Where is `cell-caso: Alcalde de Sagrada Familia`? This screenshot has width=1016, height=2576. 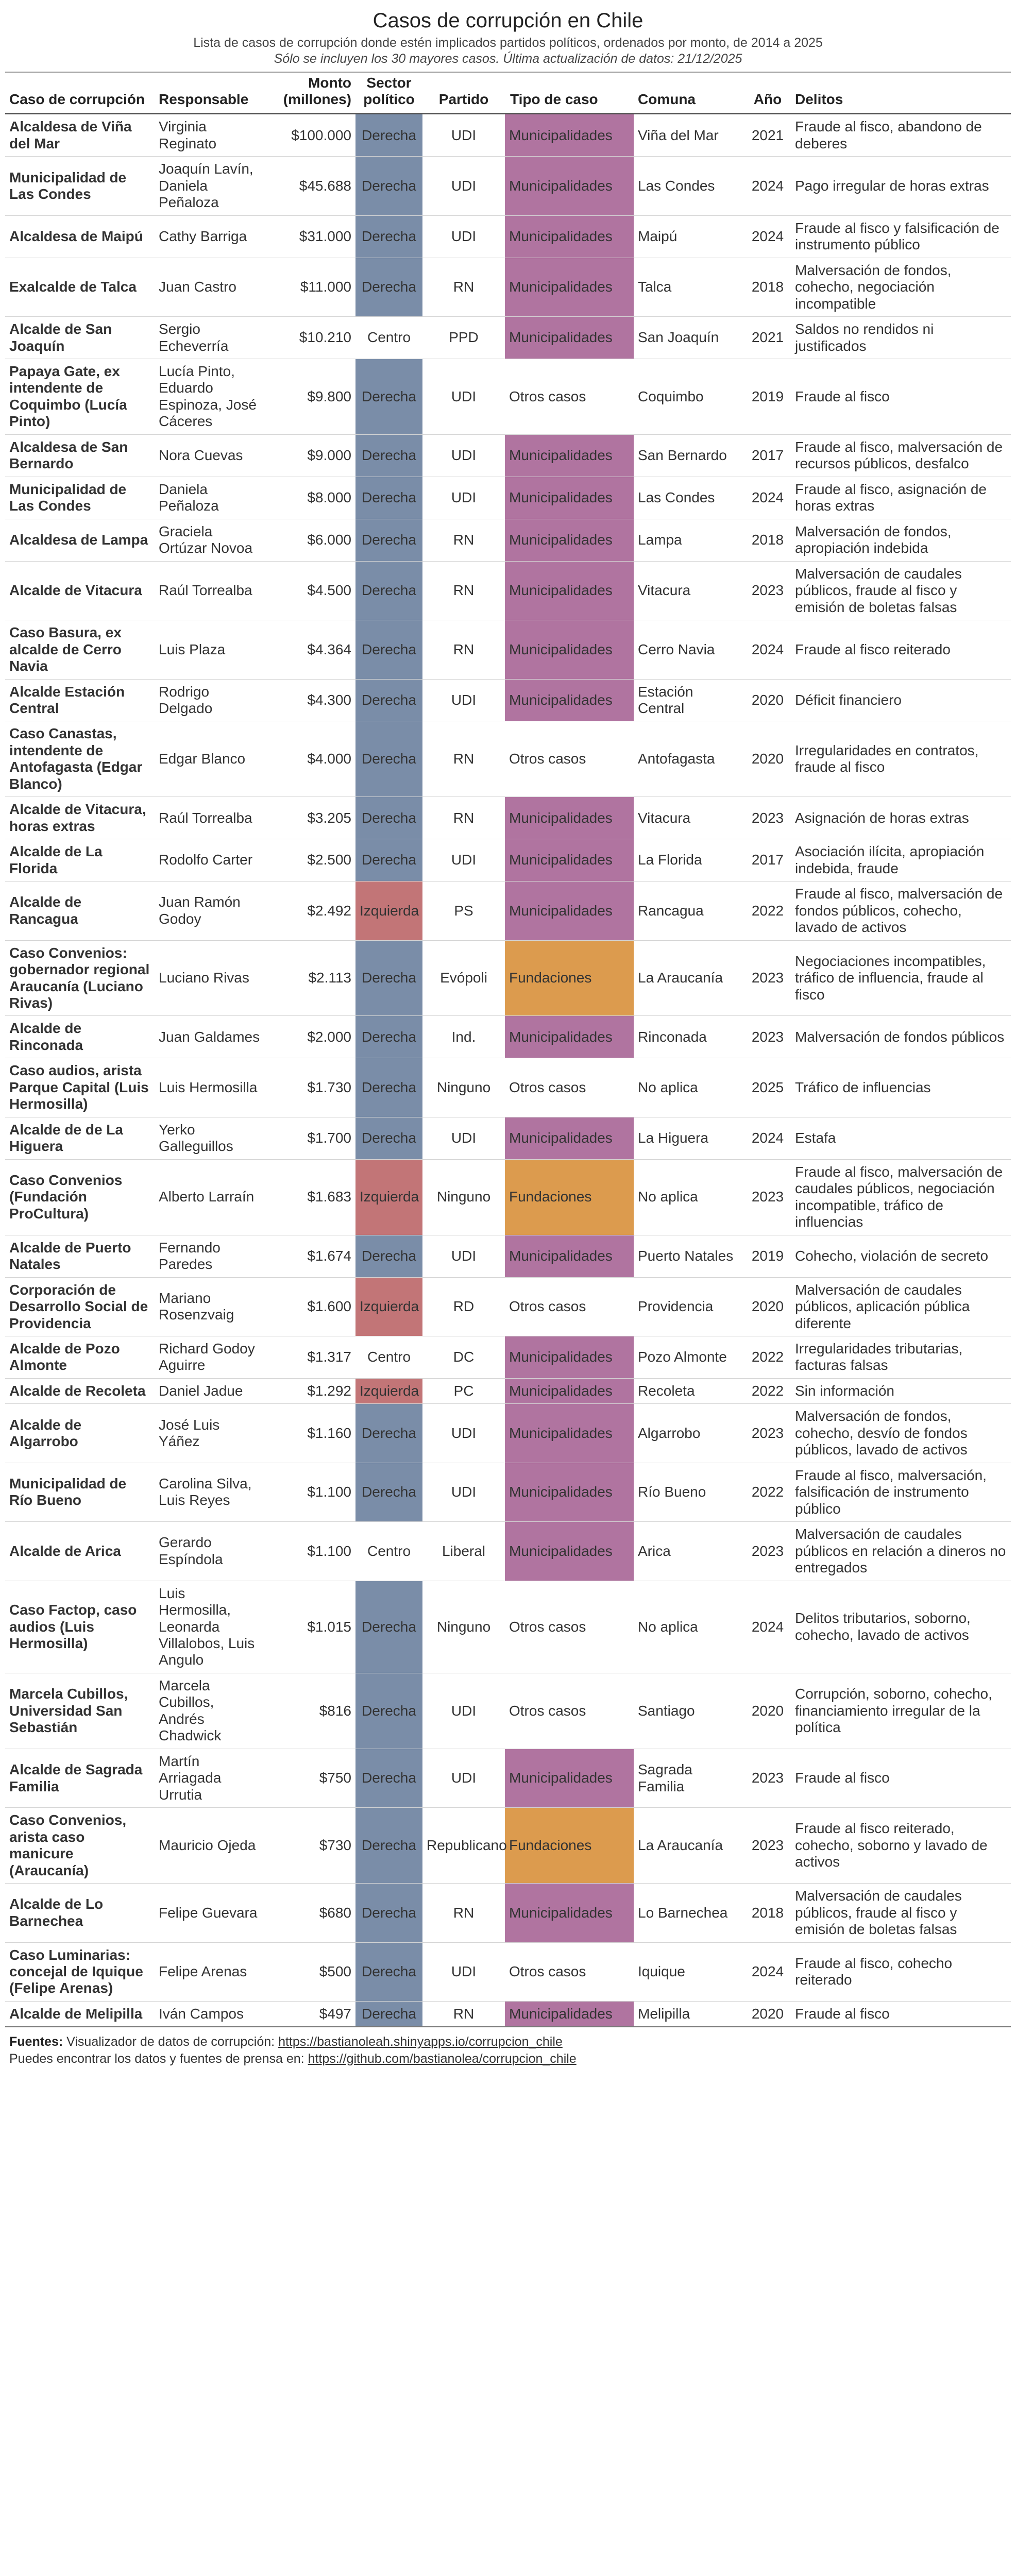
cell-caso: Alcalde de Sagrada Familia is located at coordinates (80, 1778).